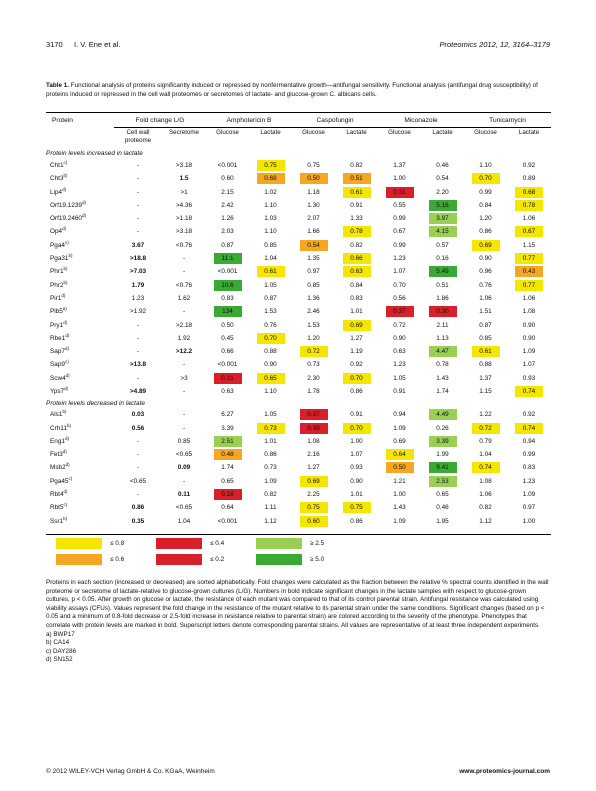 The image size is (596, 791). What do you see at coordinates (313, 351) in the screenshot?
I see `resistance-value: 0.72` at bounding box center [313, 351].